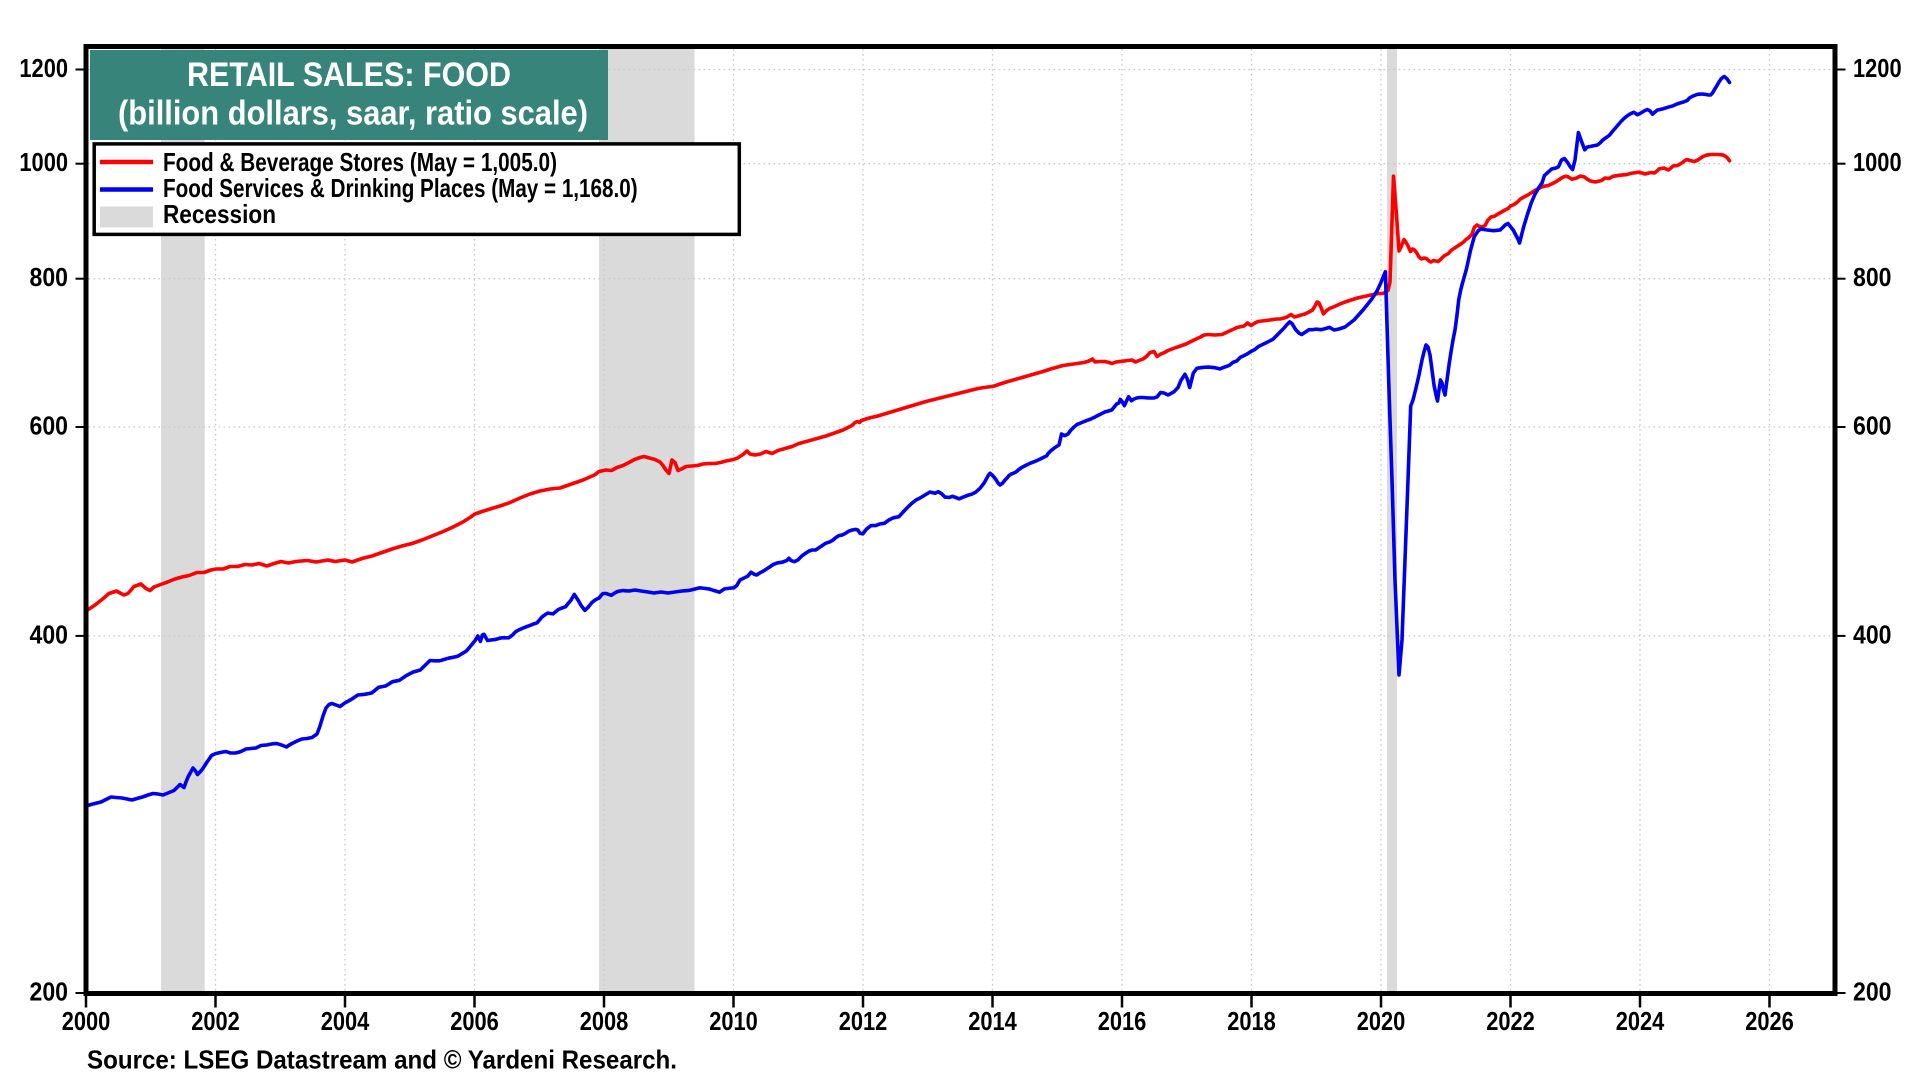 Image resolution: width=1920 pixels, height=1080 pixels. Describe the element at coordinates (86, 1021) in the screenshot. I see `svg-text: 2000` at that location.